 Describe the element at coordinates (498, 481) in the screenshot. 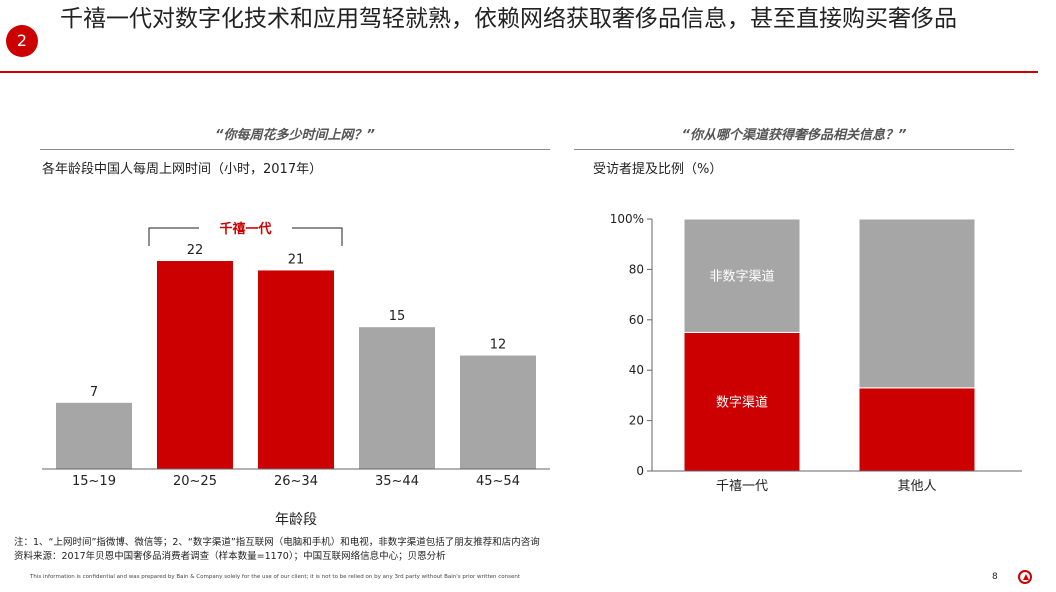

I see `x-tick-label: 45~54` at that location.